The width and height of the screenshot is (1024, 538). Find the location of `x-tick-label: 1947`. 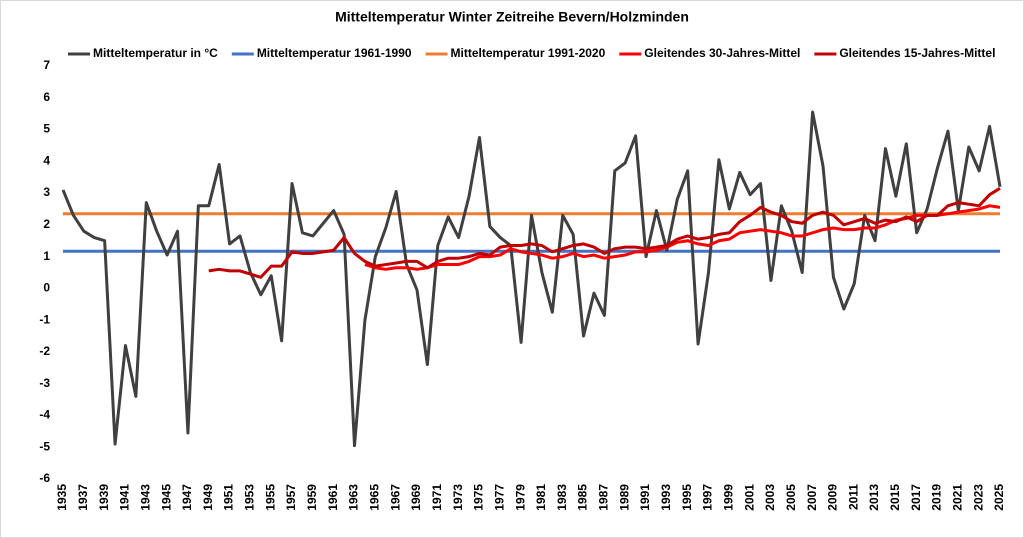

x-tick-label: 1947 is located at coordinates (187, 497).